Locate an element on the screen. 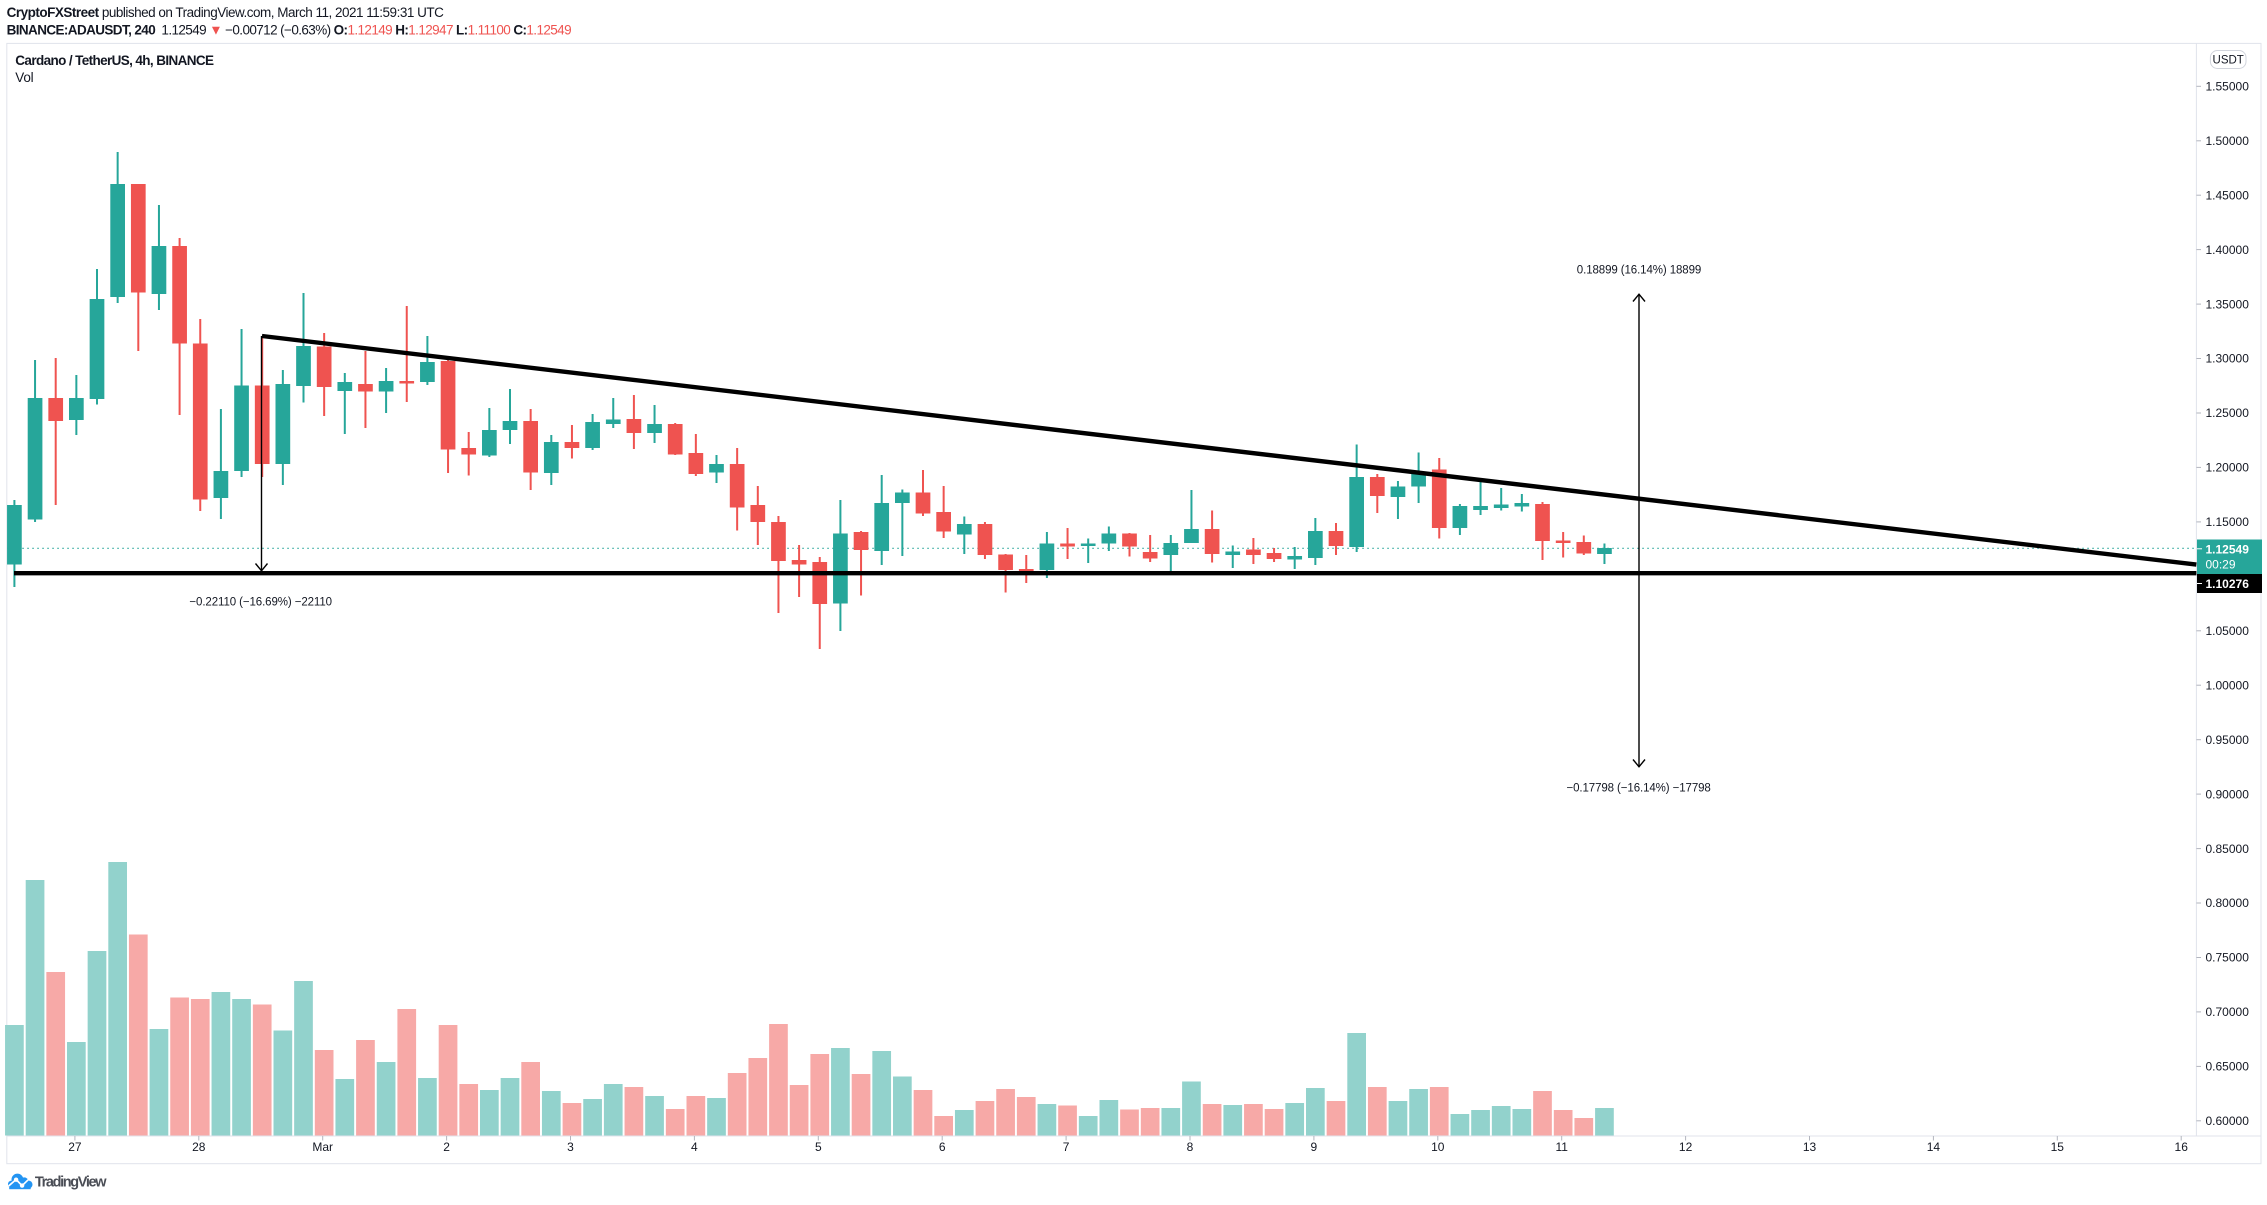 This screenshot has height=1205, width=2267. svg-text: 1.40000 is located at coordinates (2228, 250).